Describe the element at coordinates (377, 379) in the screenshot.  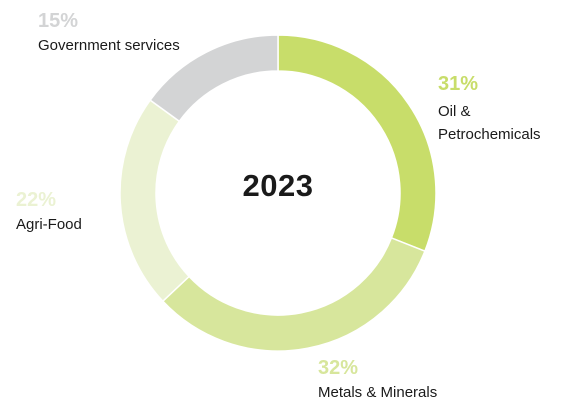
I see `label-metals-minerals: 32% Metals & Minerals` at that location.